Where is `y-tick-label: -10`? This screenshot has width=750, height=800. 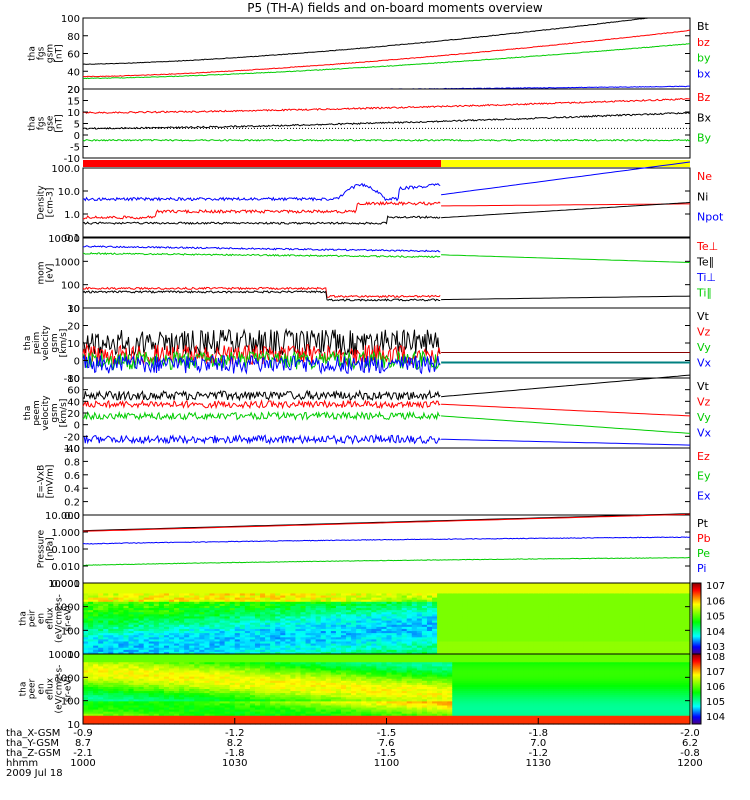
y-tick-label: -10 is located at coordinates (72, 159).